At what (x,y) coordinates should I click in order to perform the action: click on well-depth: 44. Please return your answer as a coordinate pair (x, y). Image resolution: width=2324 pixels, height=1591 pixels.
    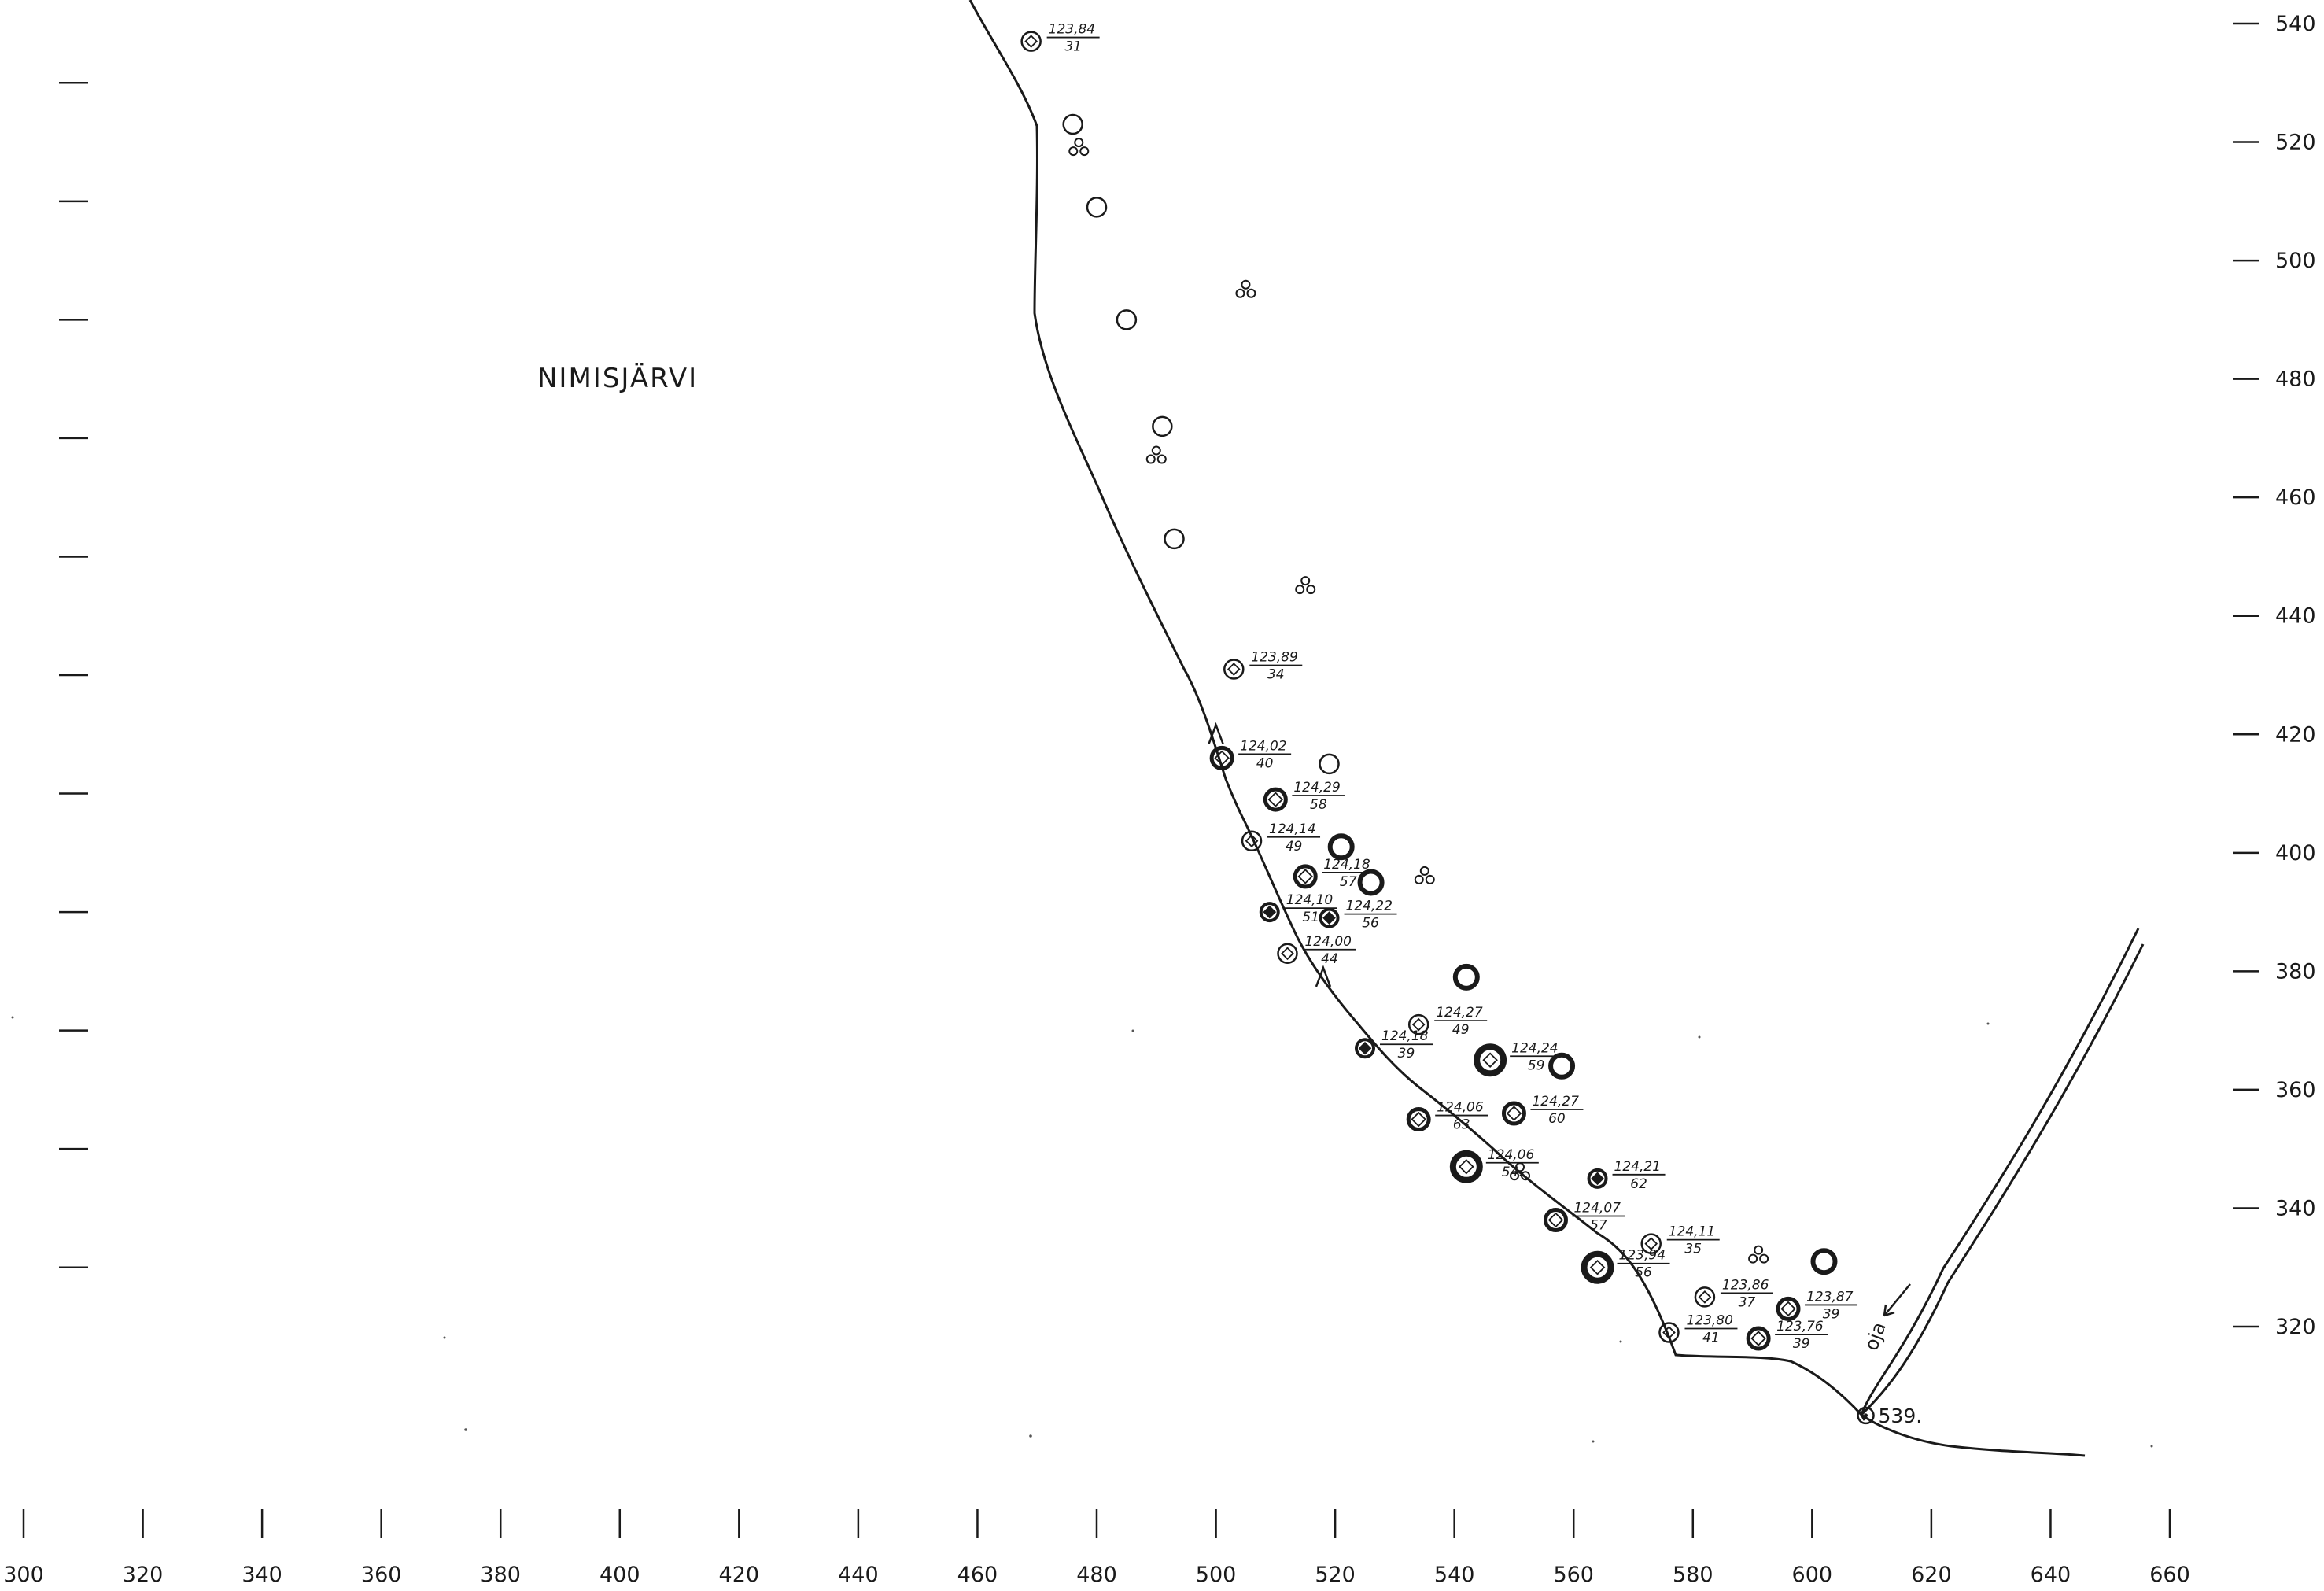
    Looking at the image, I should click on (1329, 959).